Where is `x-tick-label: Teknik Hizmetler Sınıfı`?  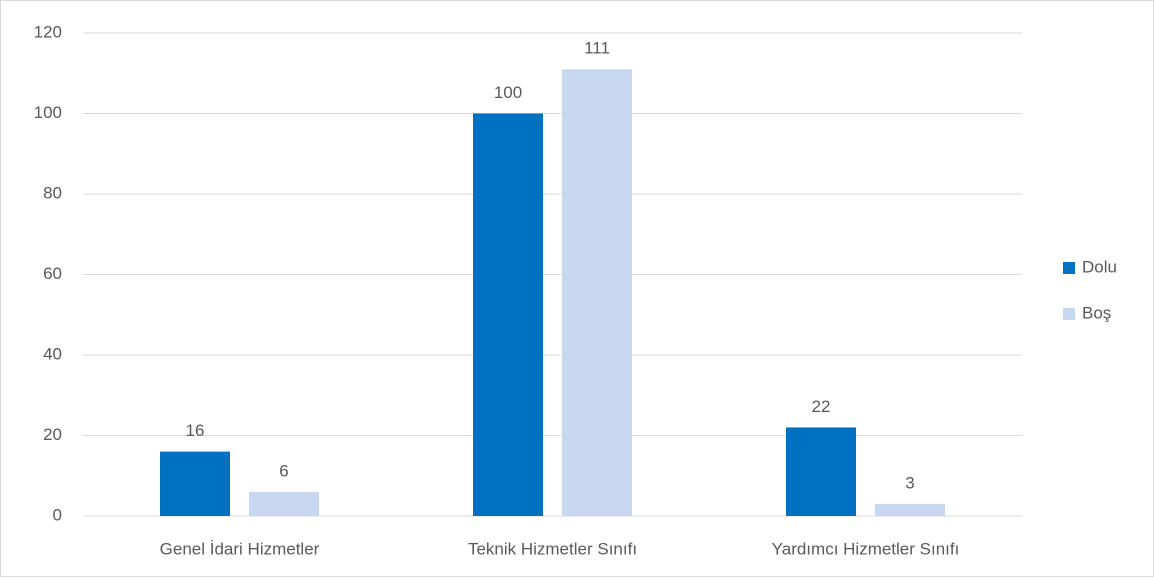
x-tick-label: Teknik Hizmetler Sınıfı is located at coordinates (552, 548).